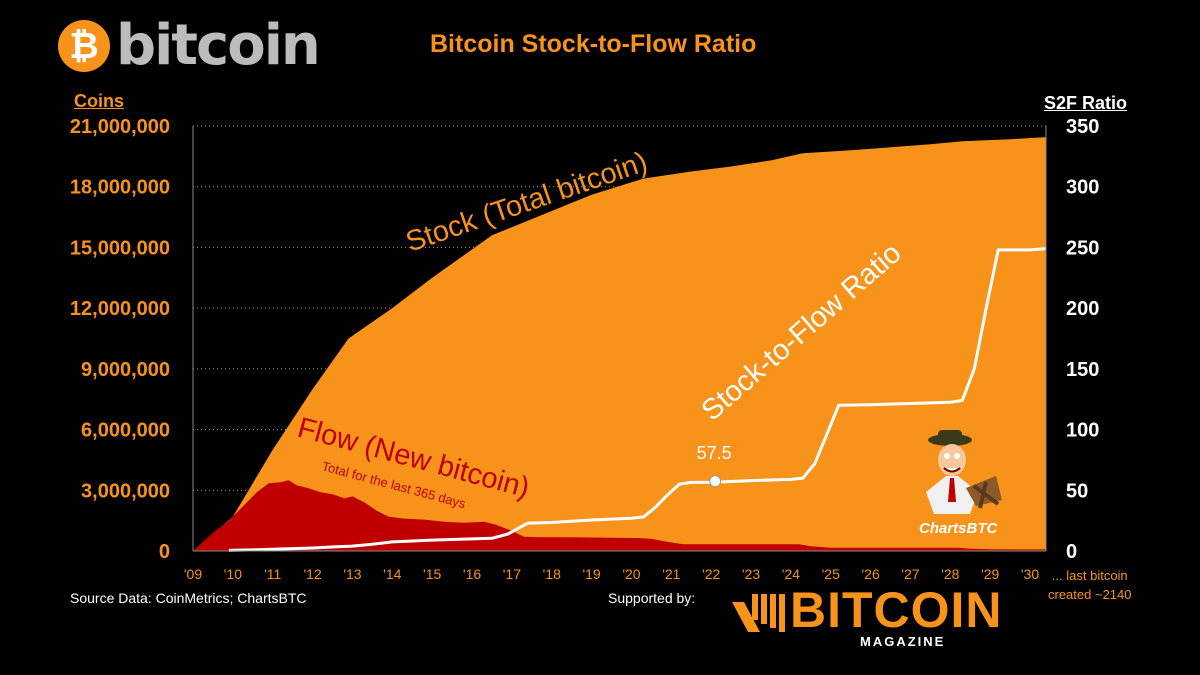  Describe the element at coordinates (964, 472) in the screenshot. I see `cartoon-mascot-icon` at that location.